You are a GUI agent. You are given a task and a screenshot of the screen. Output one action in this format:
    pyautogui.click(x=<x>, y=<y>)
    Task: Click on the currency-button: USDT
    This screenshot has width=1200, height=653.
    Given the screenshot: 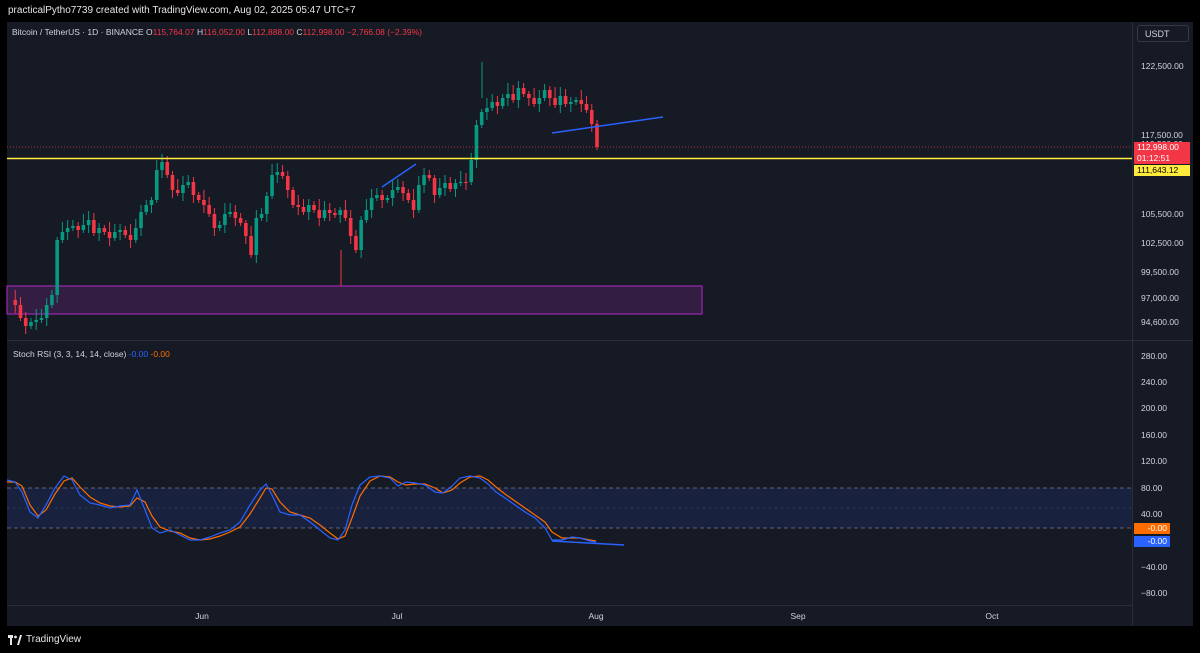 What is the action you would take?
    pyautogui.click(x=1163, y=33)
    